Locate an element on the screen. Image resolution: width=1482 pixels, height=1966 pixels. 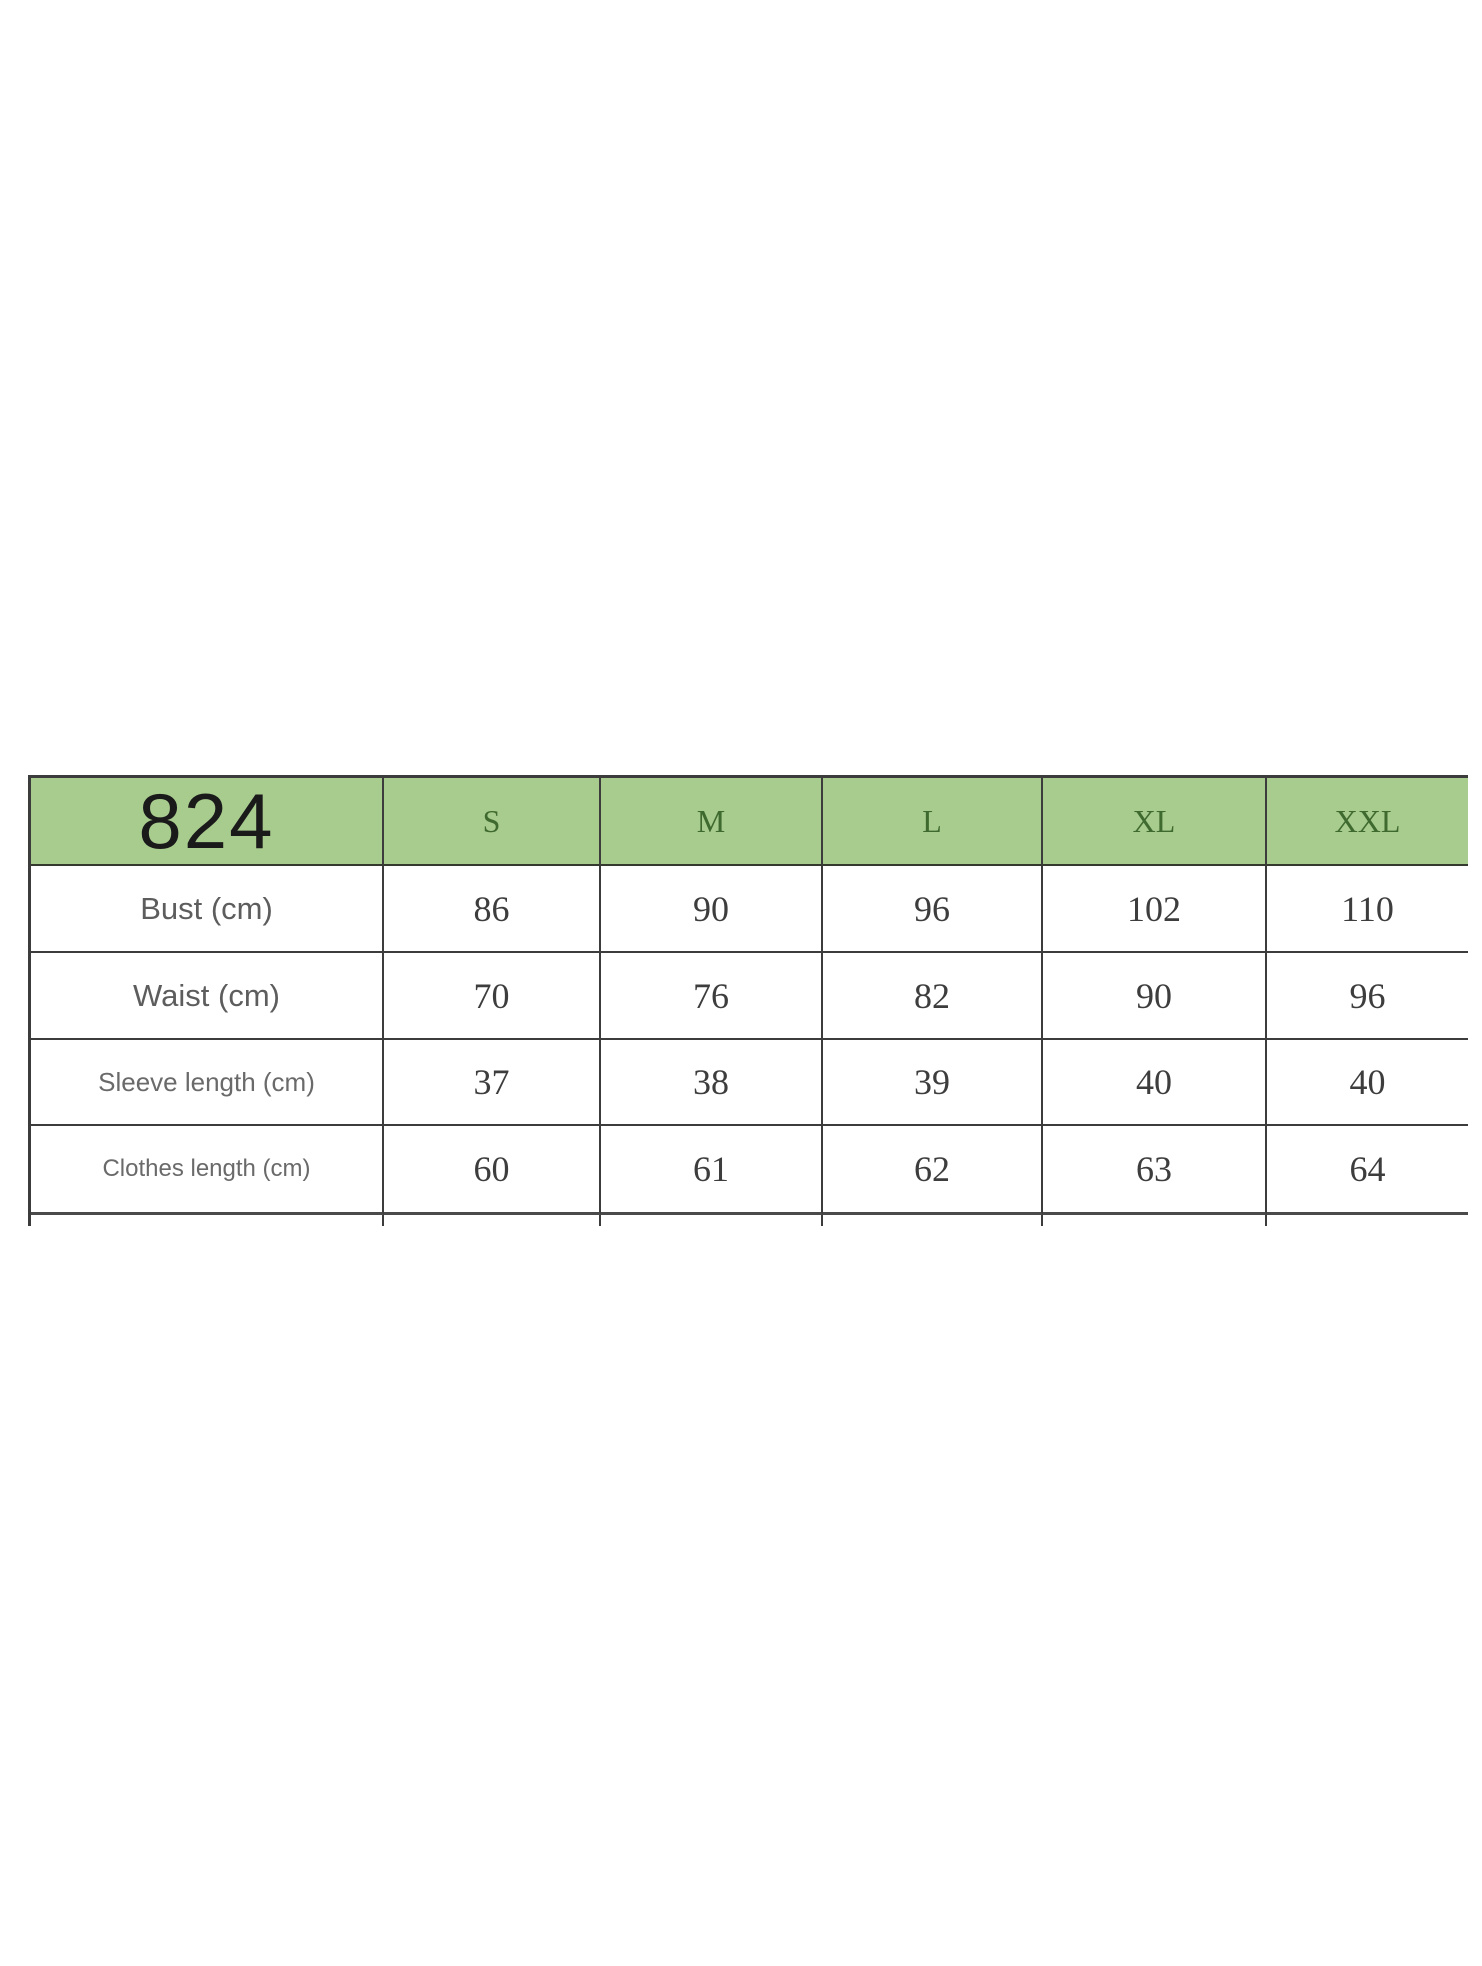
size-column-header-xxl: XXL is located at coordinates (1367, 822).